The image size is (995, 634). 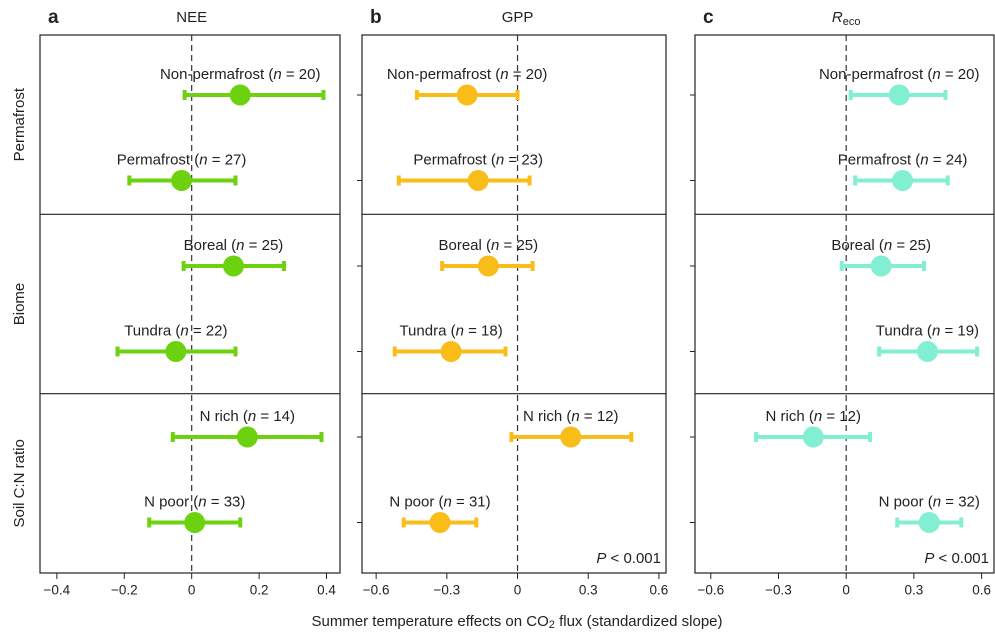 What do you see at coordinates (450, 330) in the screenshot?
I see `row-label: Tundra (n = 18)` at bounding box center [450, 330].